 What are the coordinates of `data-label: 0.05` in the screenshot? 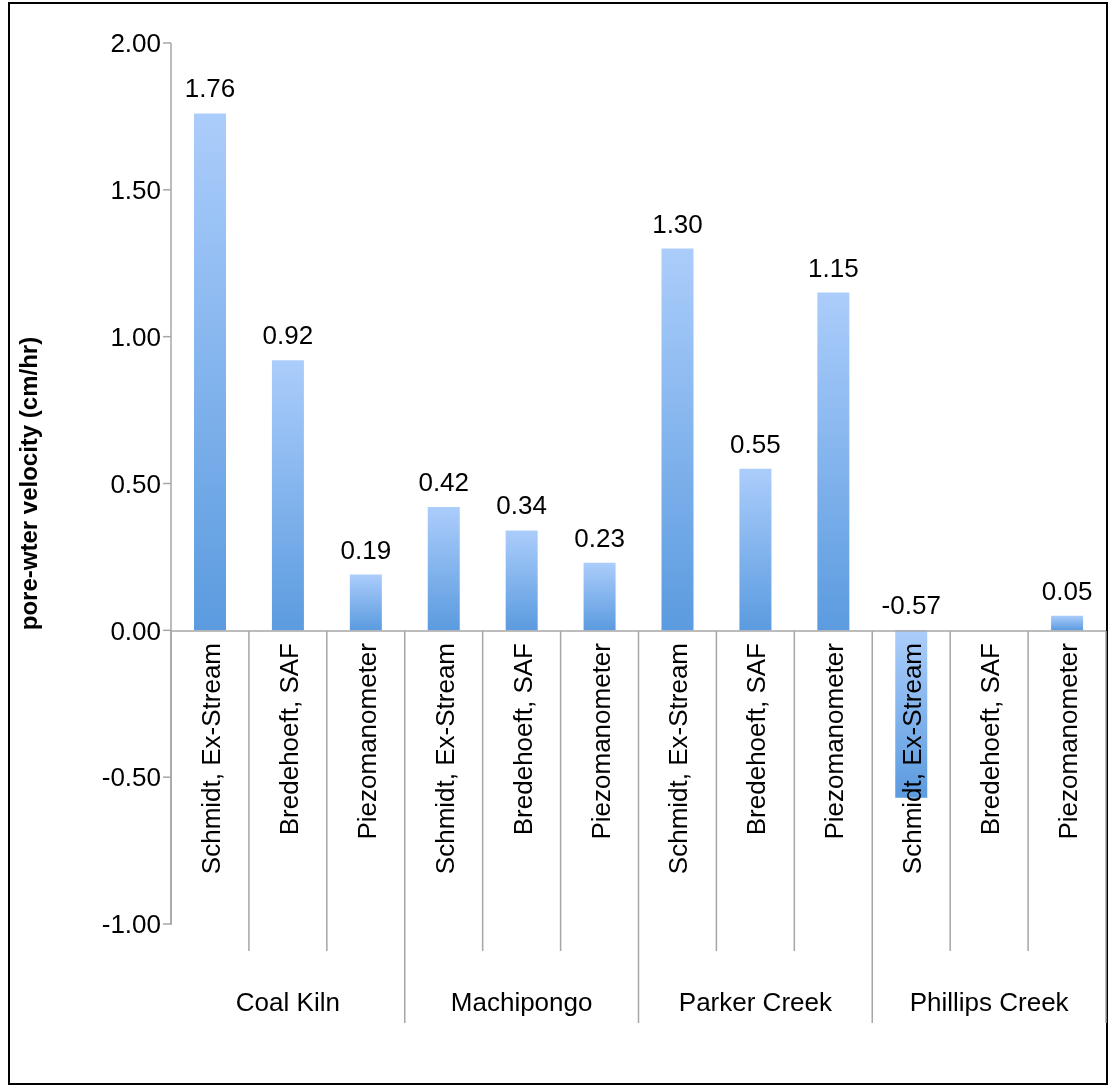 It's located at (1067, 590).